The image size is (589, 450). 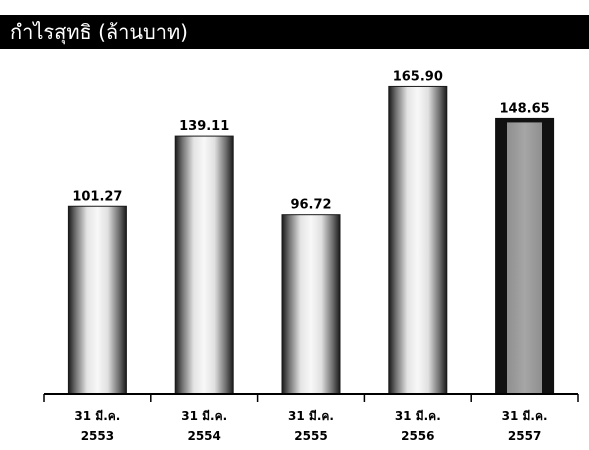 What do you see at coordinates (294, 32) in the screenshot?
I see `chart-title-bar: กำไรสุทธิ (ล้านบาท)` at bounding box center [294, 32].